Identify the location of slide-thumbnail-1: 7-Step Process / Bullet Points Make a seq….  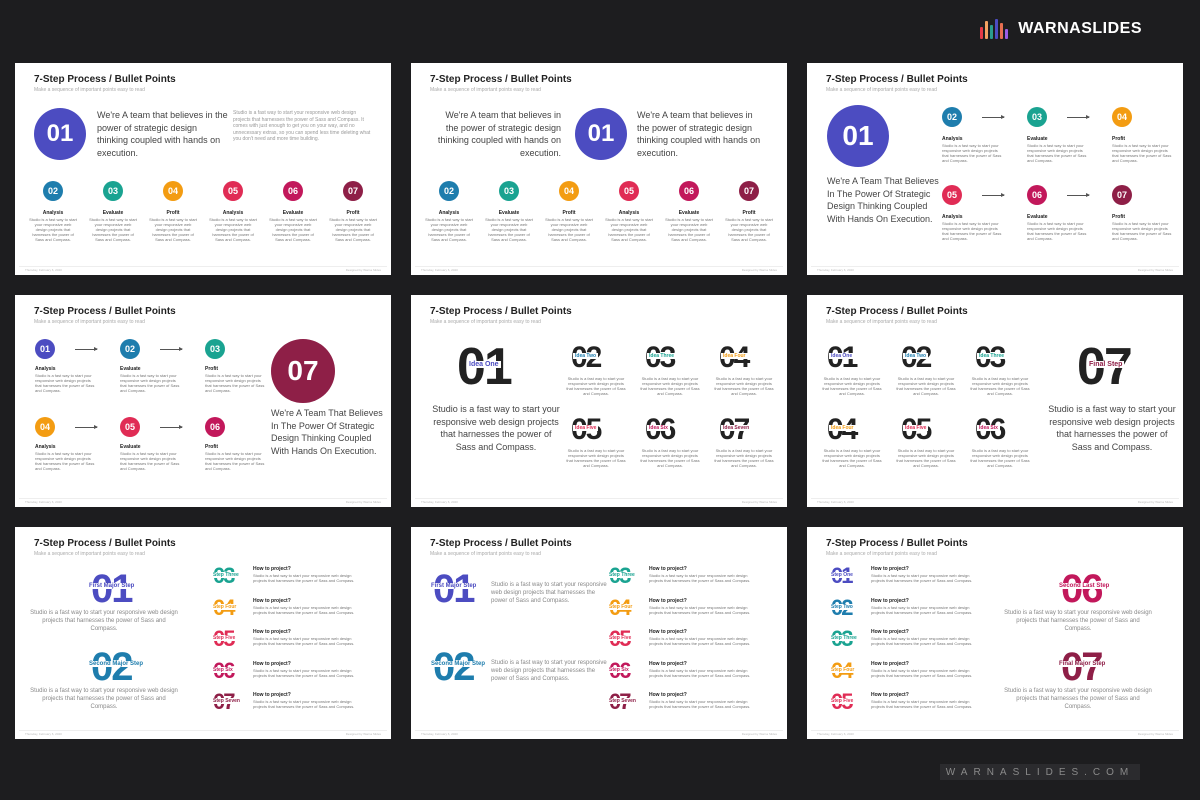
(203, 169).